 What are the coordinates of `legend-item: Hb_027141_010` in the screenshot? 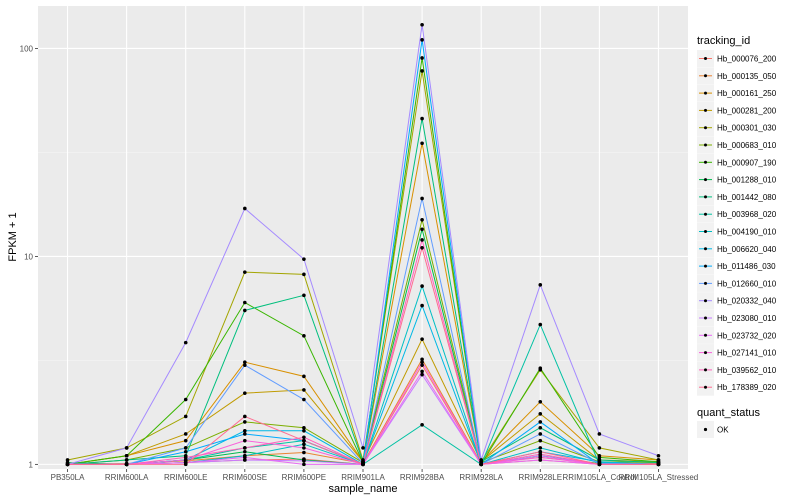 It's located at (737, 353).